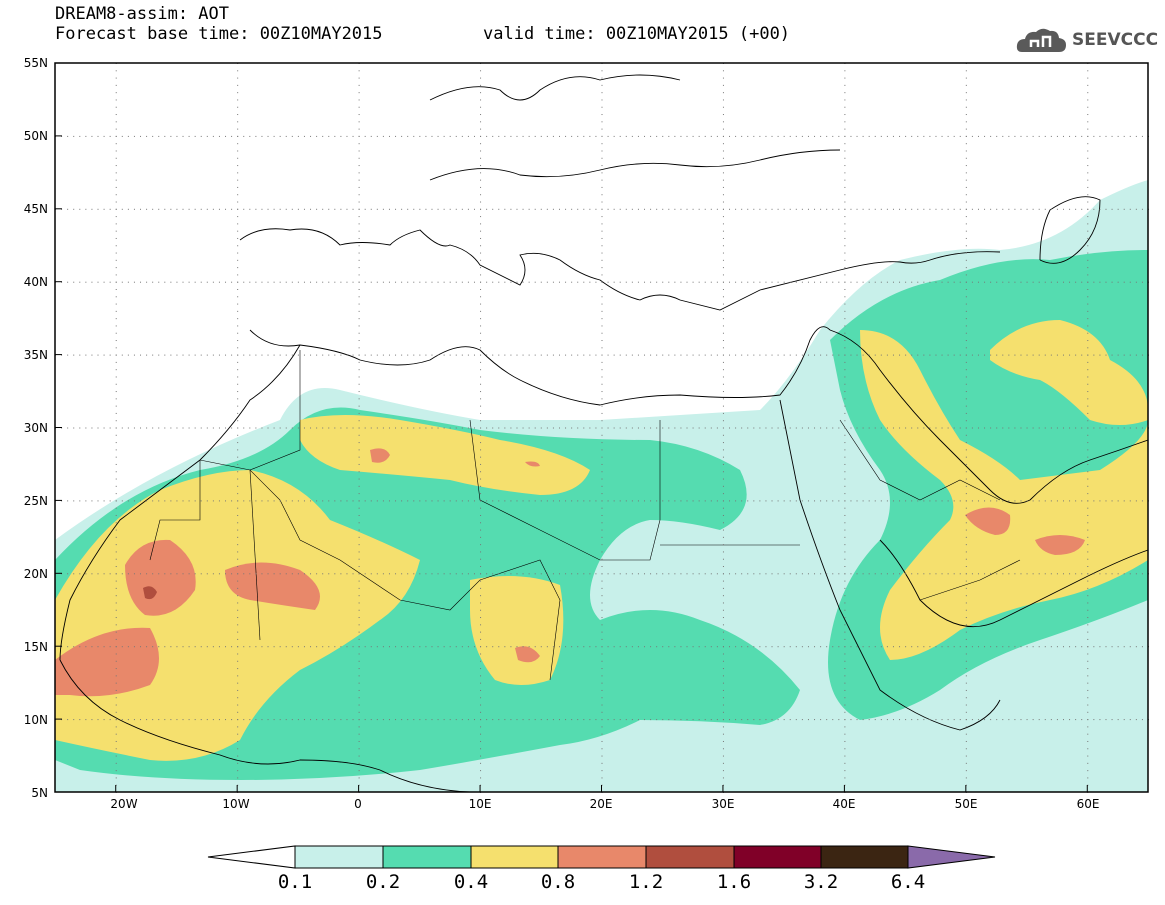 Image resolution: width=1165 pixels, height=905 pixels. Describe the element at coordinates (1115, 40) in the screenshot. I see `logo-text: SEEVCCC` at that location.